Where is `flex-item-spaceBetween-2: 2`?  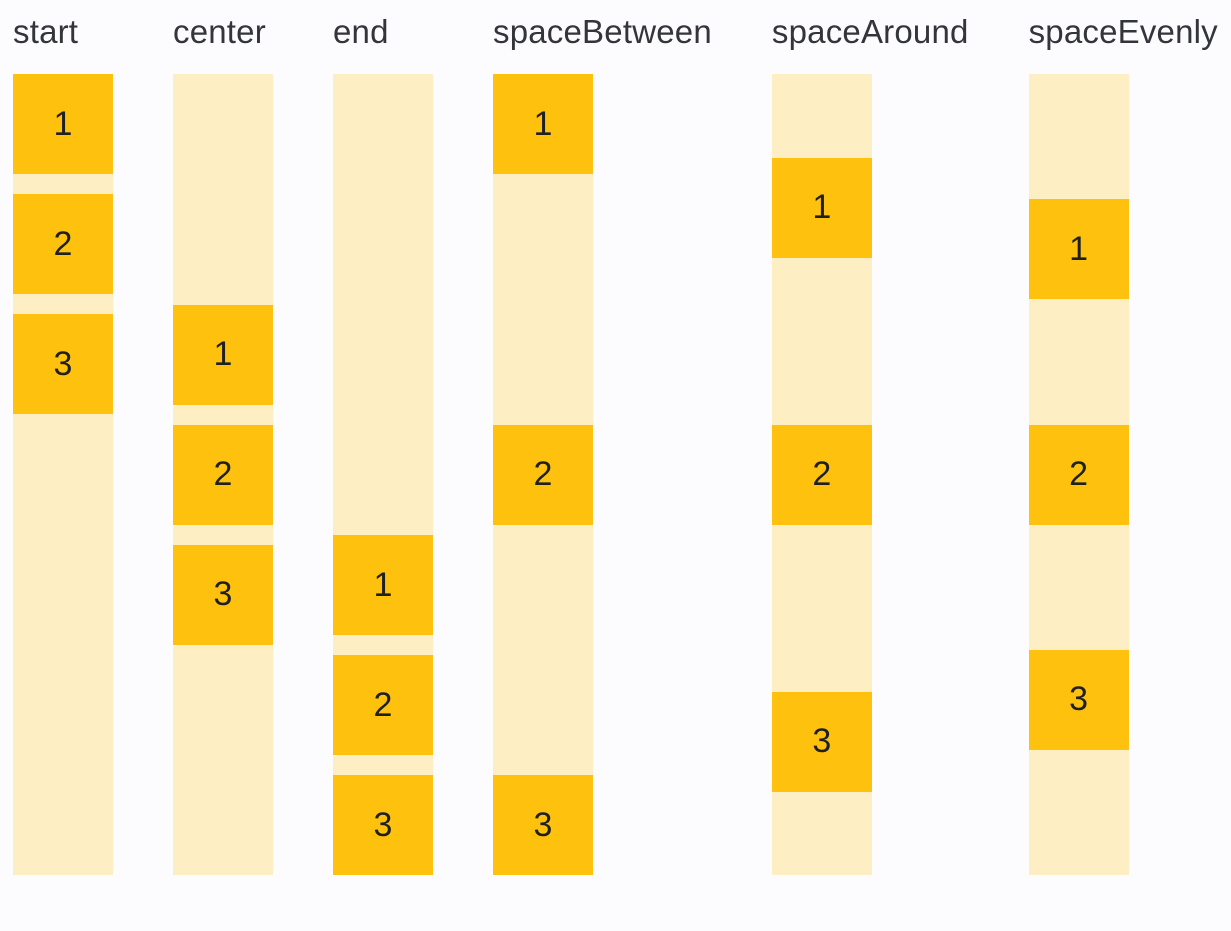 flex-item-spaceBetween-2: 2 is located at coordinates (543, 474).